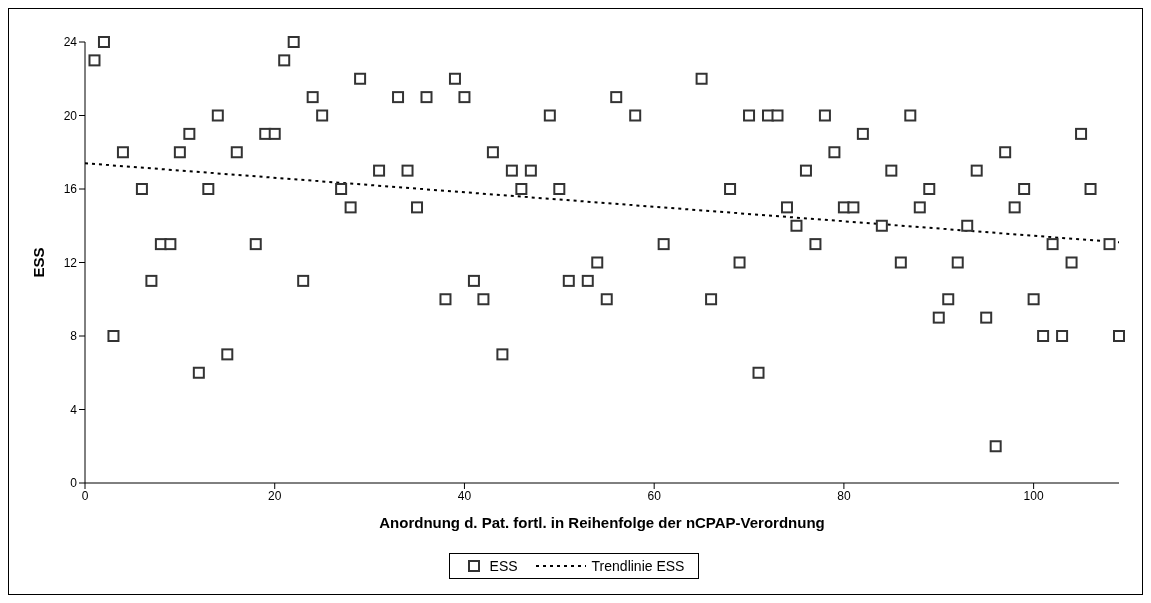 Image resolution: width=1151 pixels, height=603 pixels. Describe the element at coordinates (638, 566) in the screenshot. I see `legend-label: Trendlinie ESS` at that location.